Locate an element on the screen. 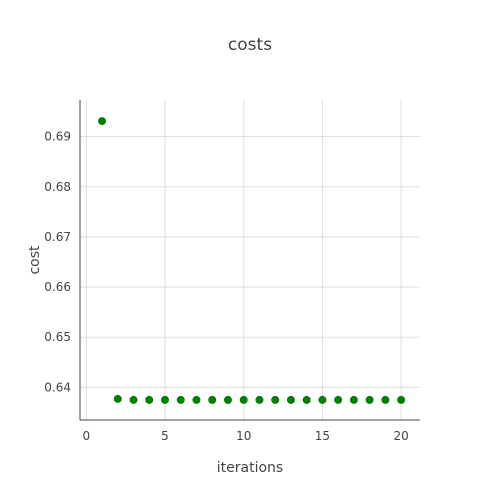 The height and width of the screenshot is (504, 500). y-tick-label: 0.64 is located at coordinates (57, 387).